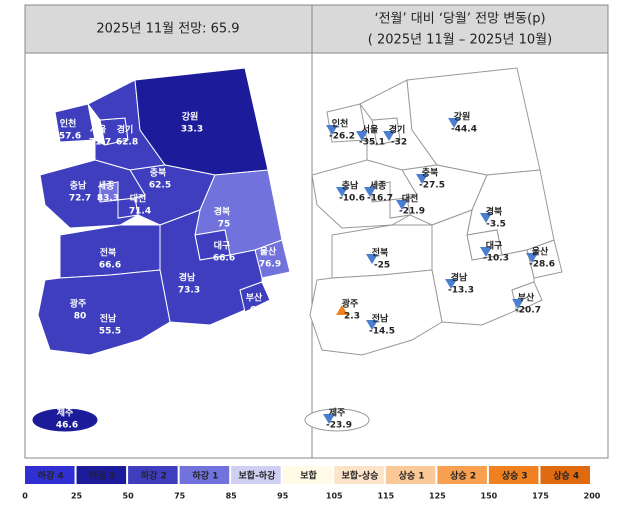 This screenshot has width=619, height=509. I want to click on legend-label: 하강 2, so click(154, 476).